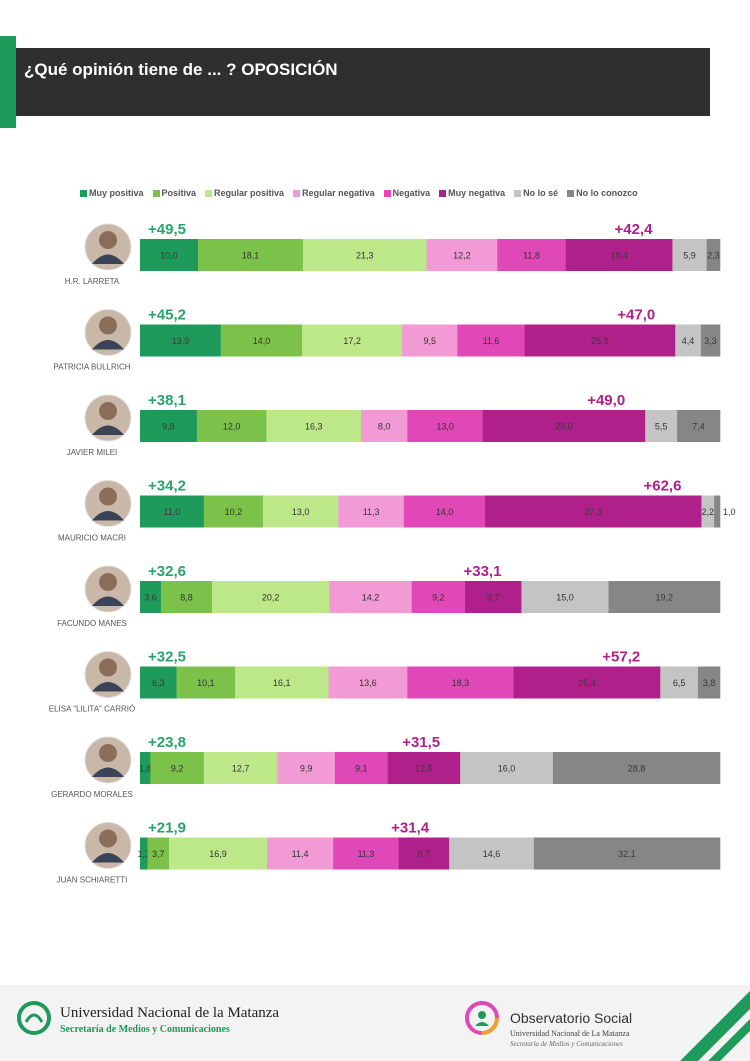 The width and height of the screenshot is (750, 1061). I want to click on bar-value-label: 4,4, so click(688, 341).